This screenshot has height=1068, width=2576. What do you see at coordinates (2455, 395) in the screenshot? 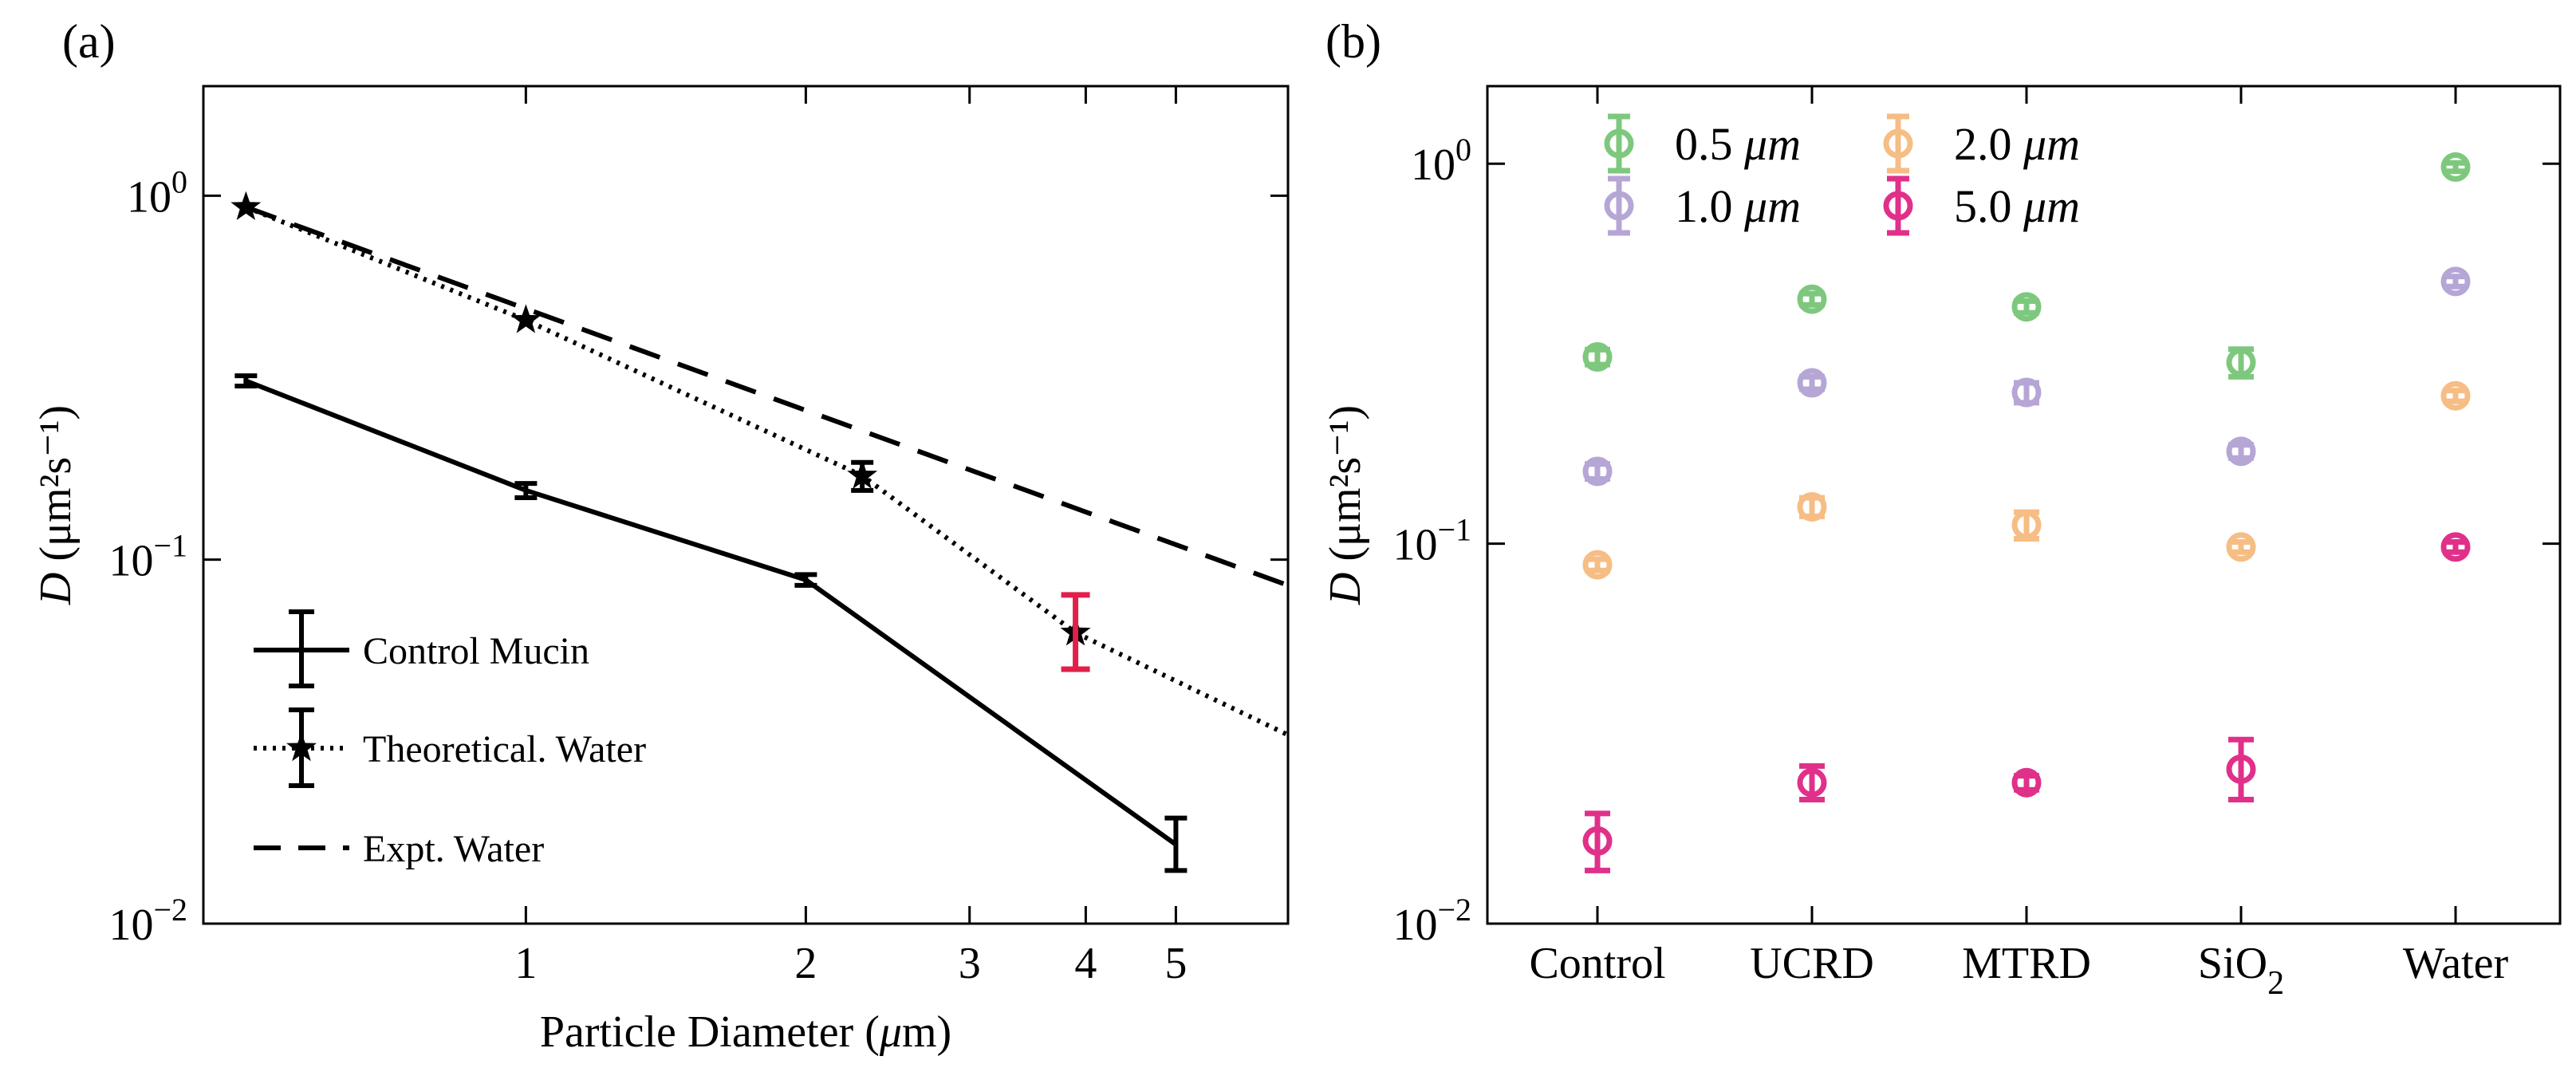
I see `point-2-0um-water` at bounding box center [2455, 395].